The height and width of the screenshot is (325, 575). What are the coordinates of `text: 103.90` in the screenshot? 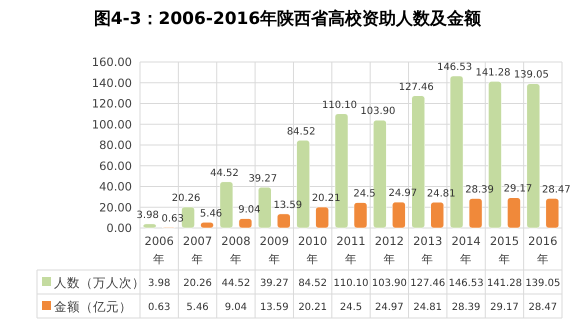 It's located at (378, 112).